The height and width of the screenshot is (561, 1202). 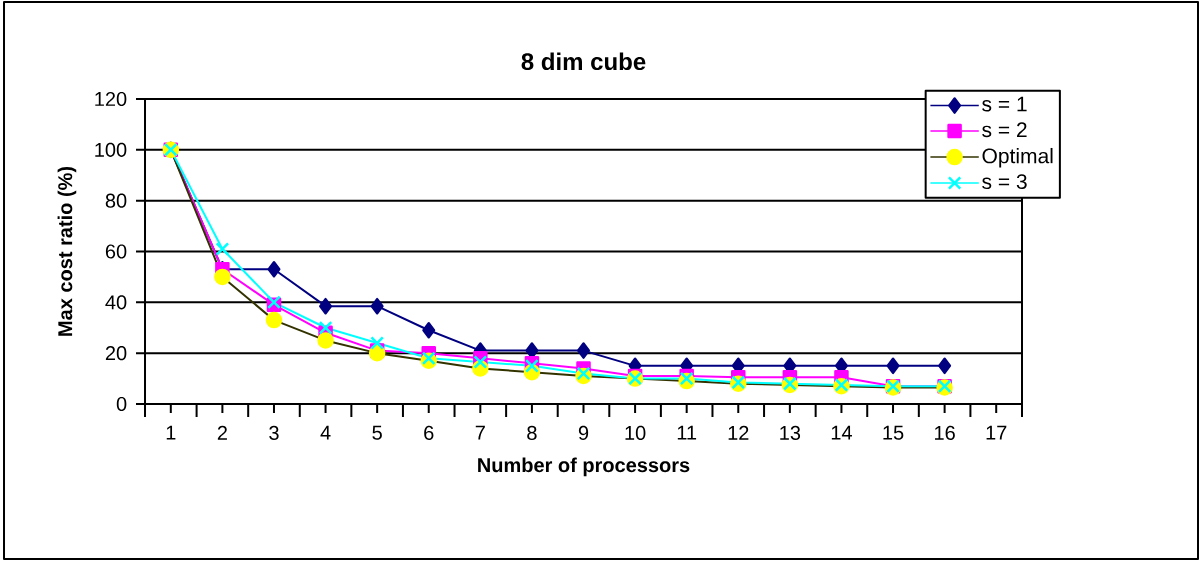 I want to click on x-tick-label: 14, so click(x=841, y=432).